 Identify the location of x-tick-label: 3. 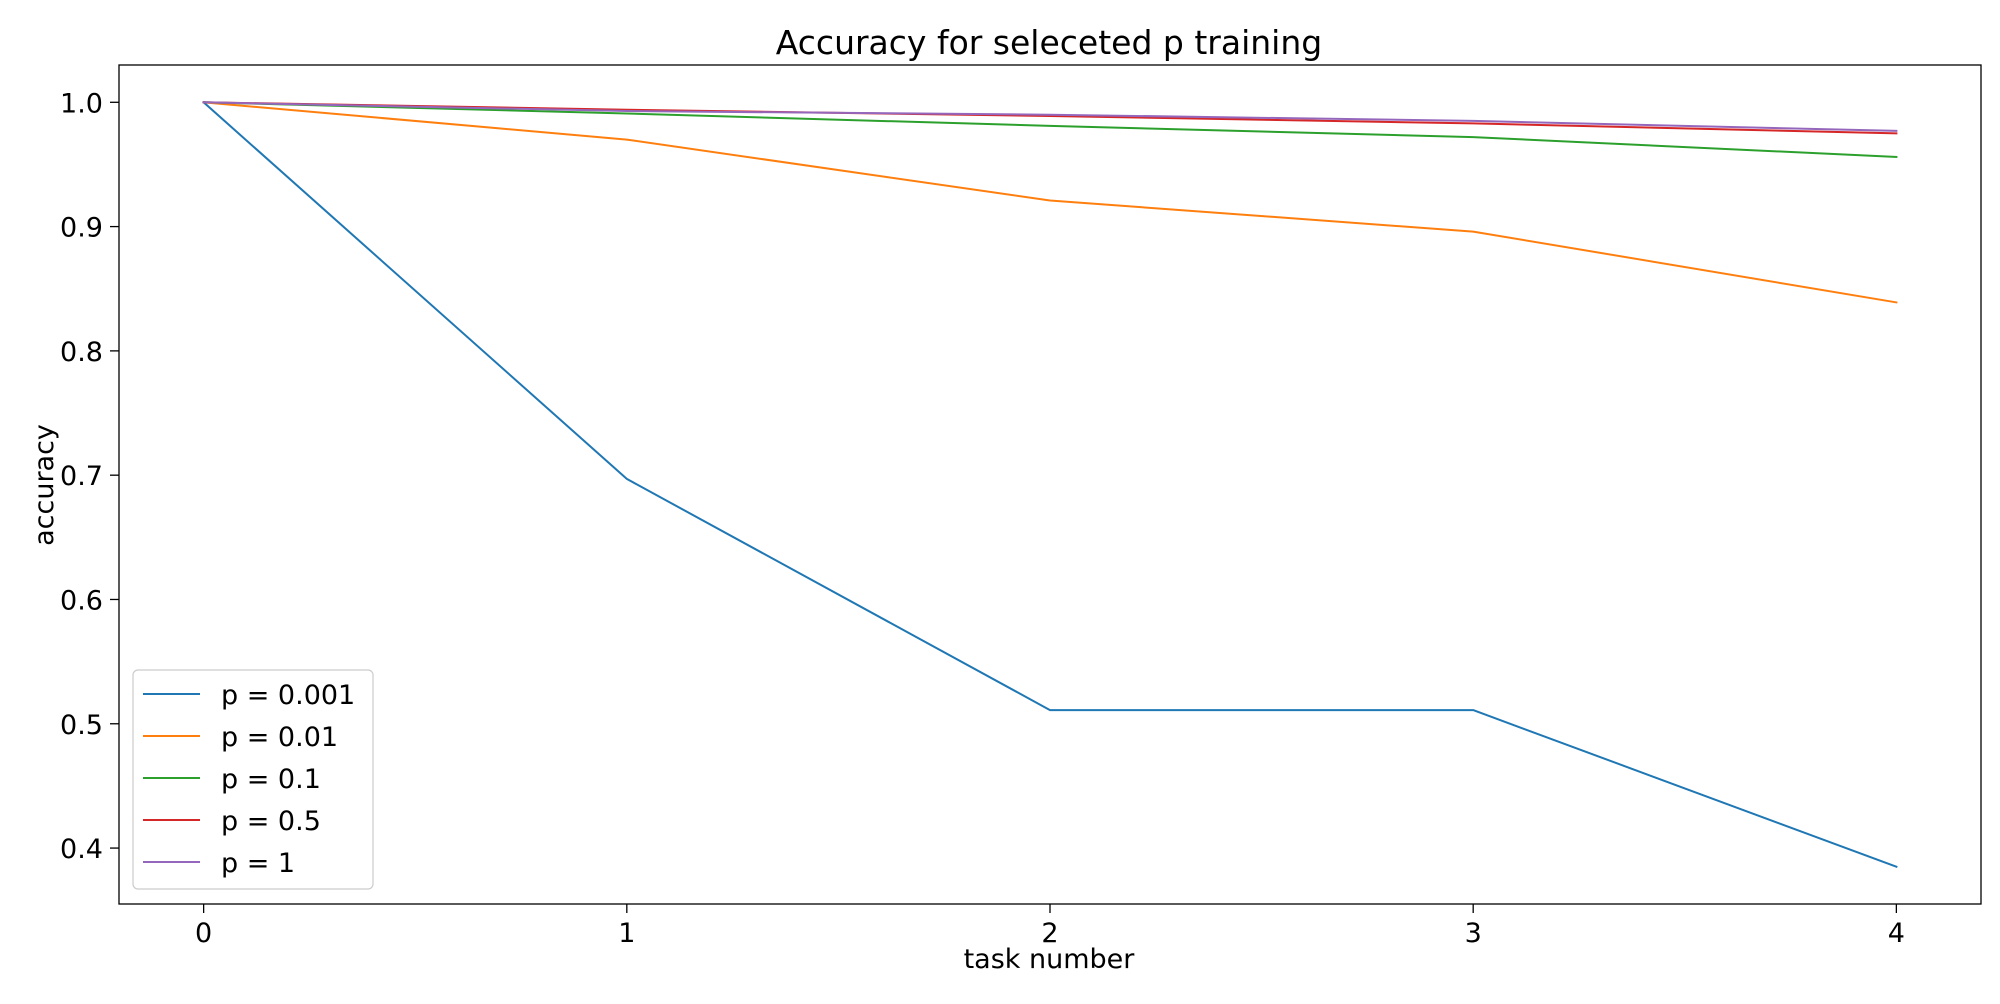
(1473, 933).